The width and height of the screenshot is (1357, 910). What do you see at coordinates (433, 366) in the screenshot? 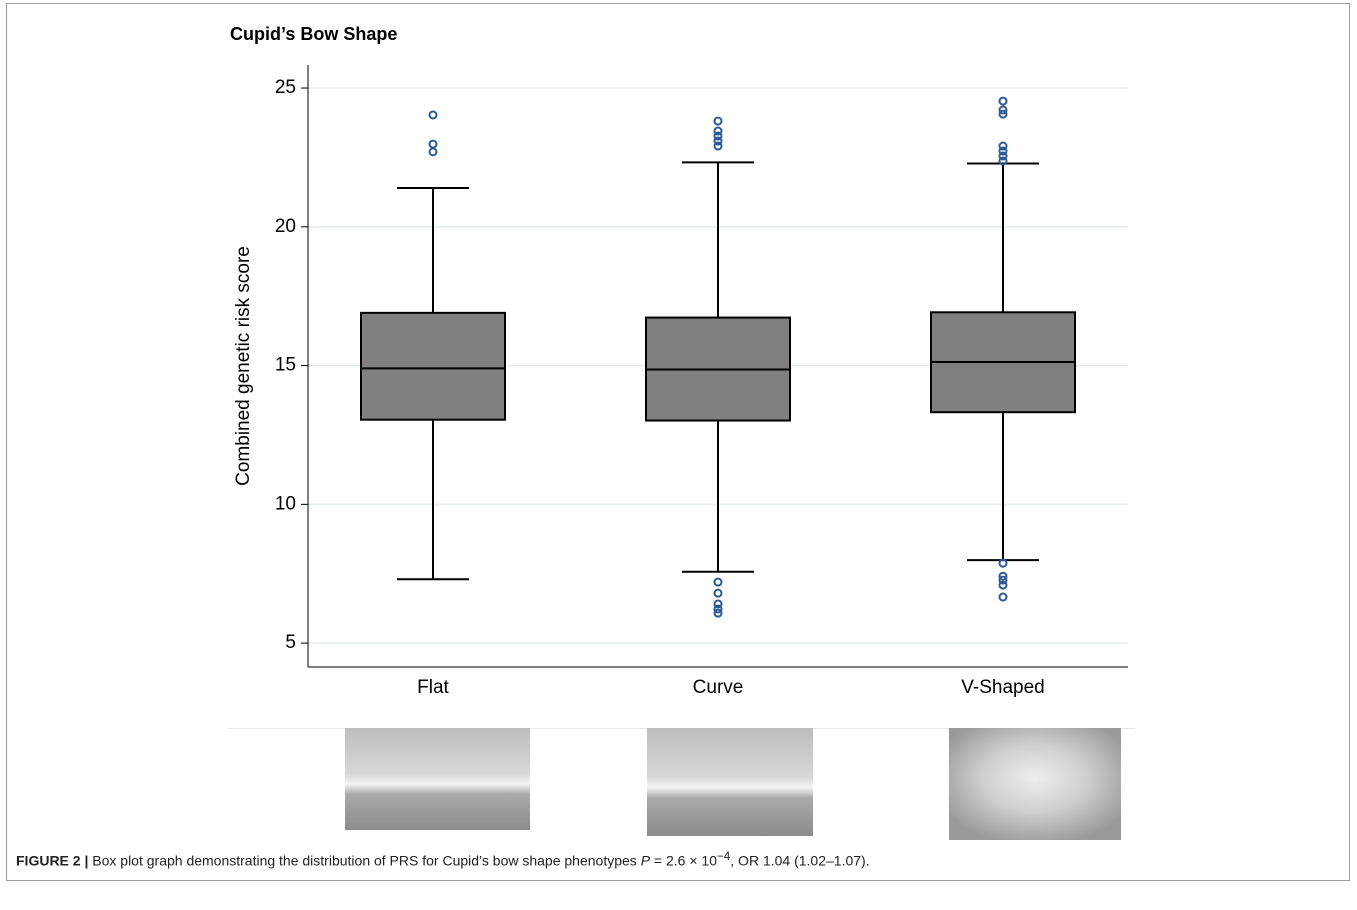
I see `box` at bounding box center [433, 366].